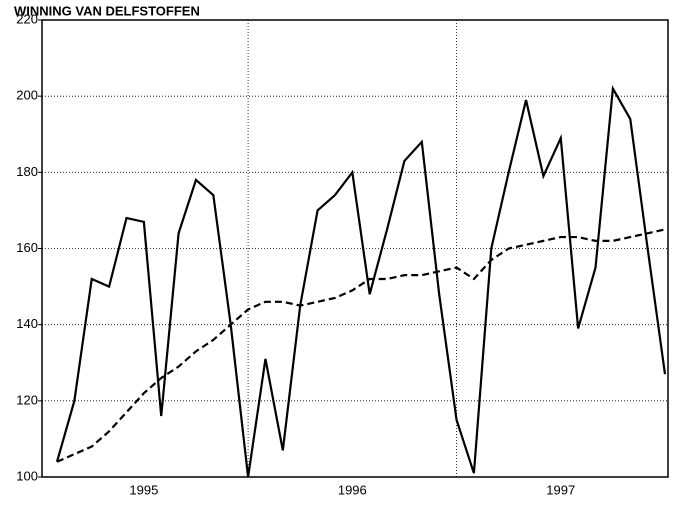 The height and width of the screenshot is (506, 677). What do you see at coordinates (27, 18) in the screenshot?
I see `y-tick-label: 220` at bounding box center [27, 18].